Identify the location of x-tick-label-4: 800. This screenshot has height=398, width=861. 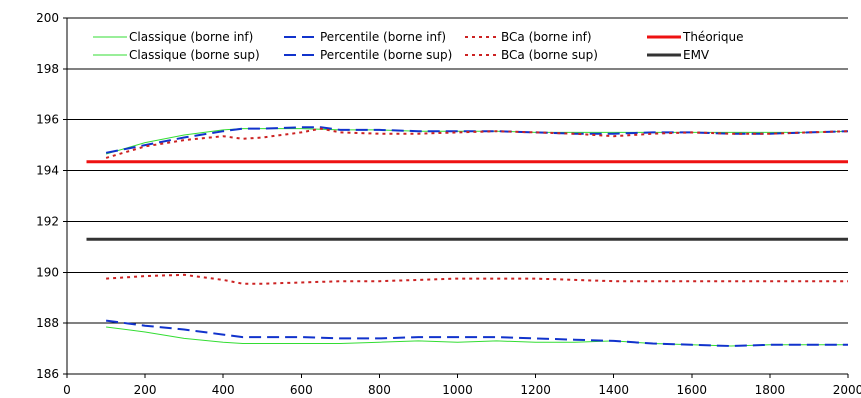
(379, 390).